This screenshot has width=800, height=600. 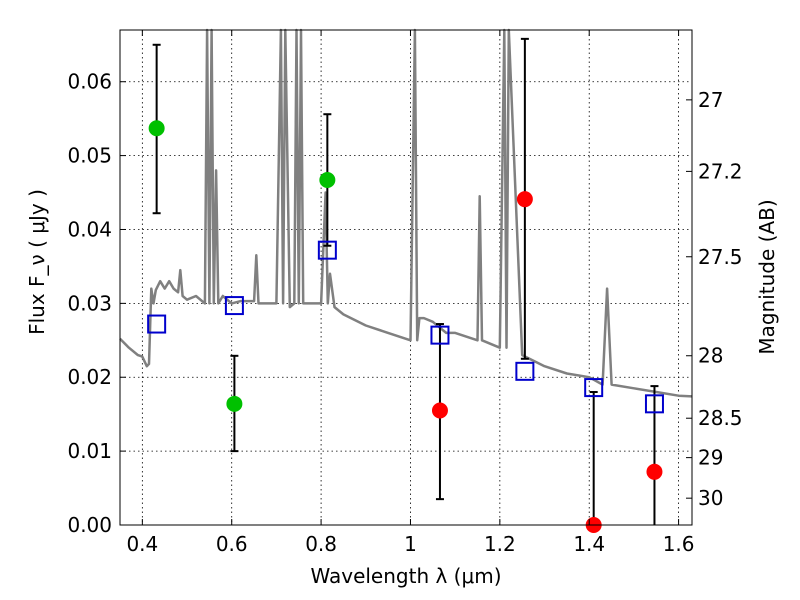 What do you see at coordinates (767, 276) in the screenshot?
I see `right-axis-label: Magnitude (AB)` at bounding box center [767, 276].